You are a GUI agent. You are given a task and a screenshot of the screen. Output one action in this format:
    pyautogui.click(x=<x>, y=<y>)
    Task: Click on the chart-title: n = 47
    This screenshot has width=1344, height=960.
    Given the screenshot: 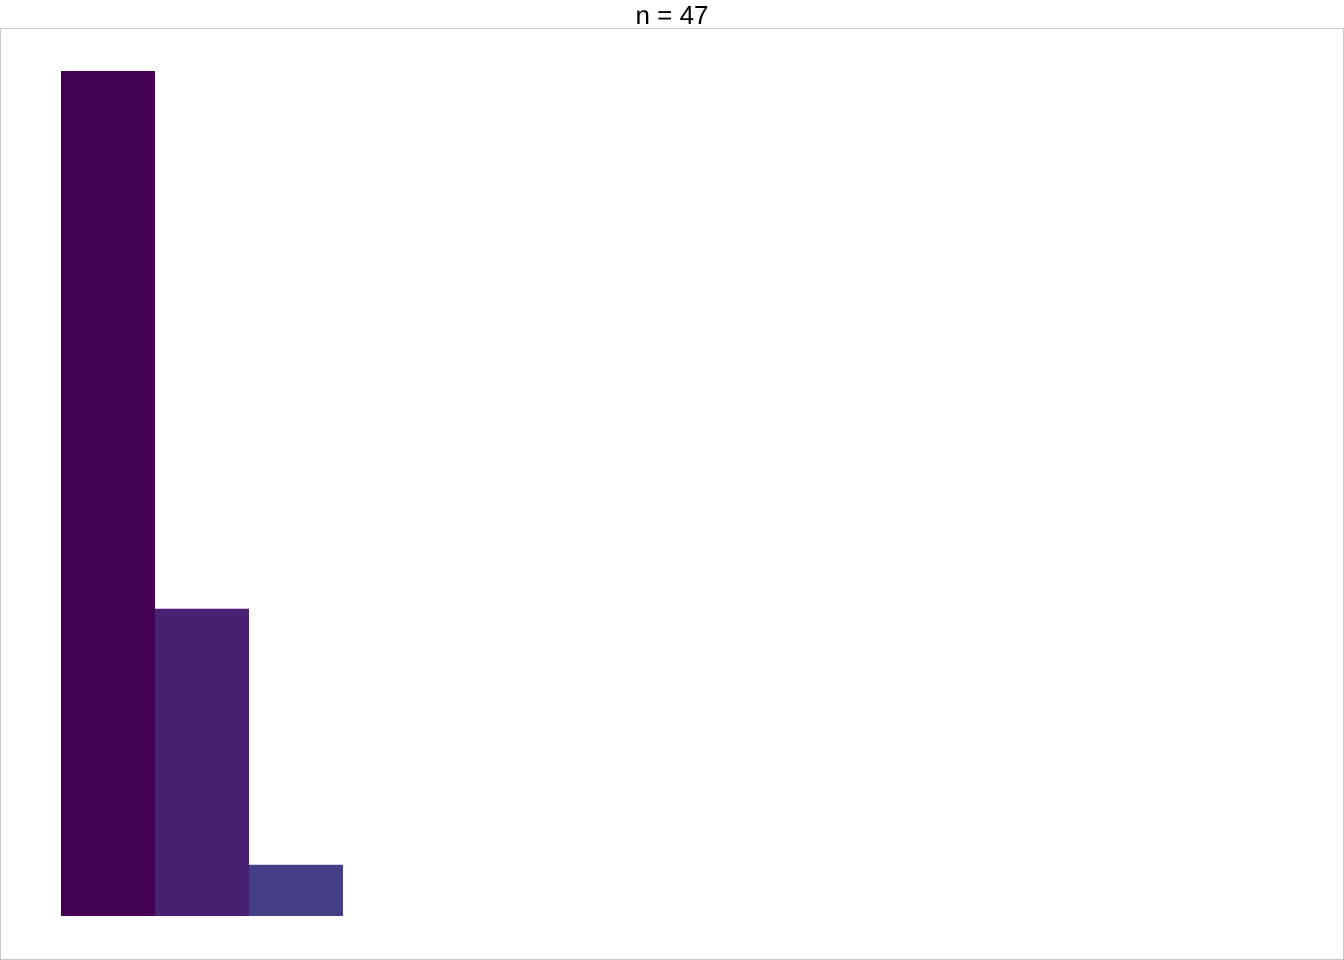 What is the action you would take?
    pyautogui.click(x=672, y=15)
    